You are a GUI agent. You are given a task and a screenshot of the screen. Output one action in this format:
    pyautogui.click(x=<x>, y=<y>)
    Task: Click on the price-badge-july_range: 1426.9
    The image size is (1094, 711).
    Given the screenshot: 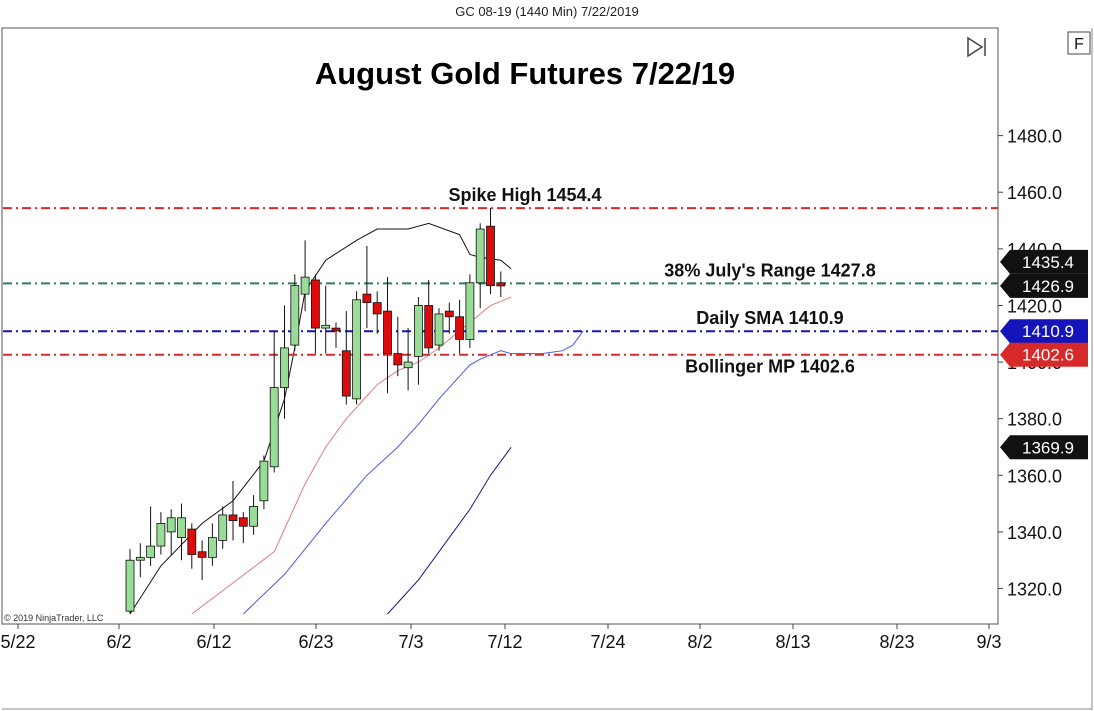 What is the action you would take?
    pyautogui.click(x=1044, y=285)
    